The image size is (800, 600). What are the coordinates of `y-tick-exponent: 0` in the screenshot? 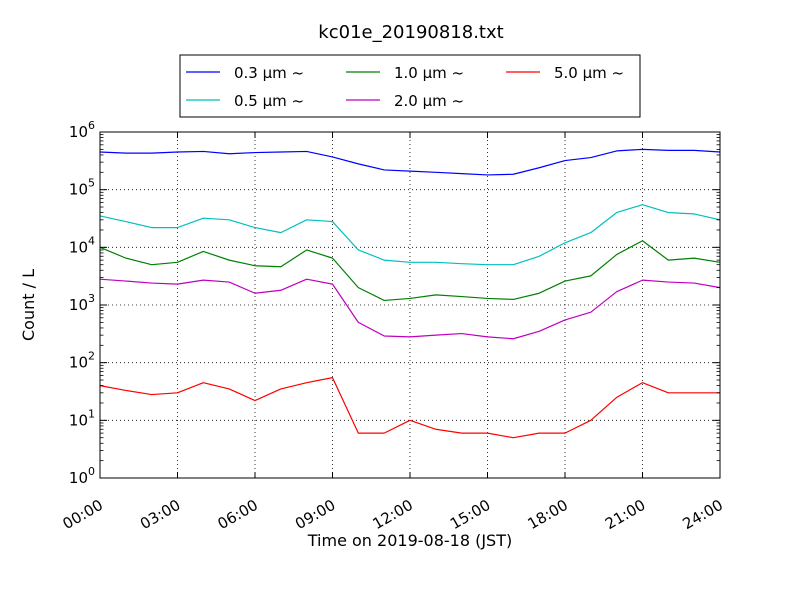 It's located at (91, 471).